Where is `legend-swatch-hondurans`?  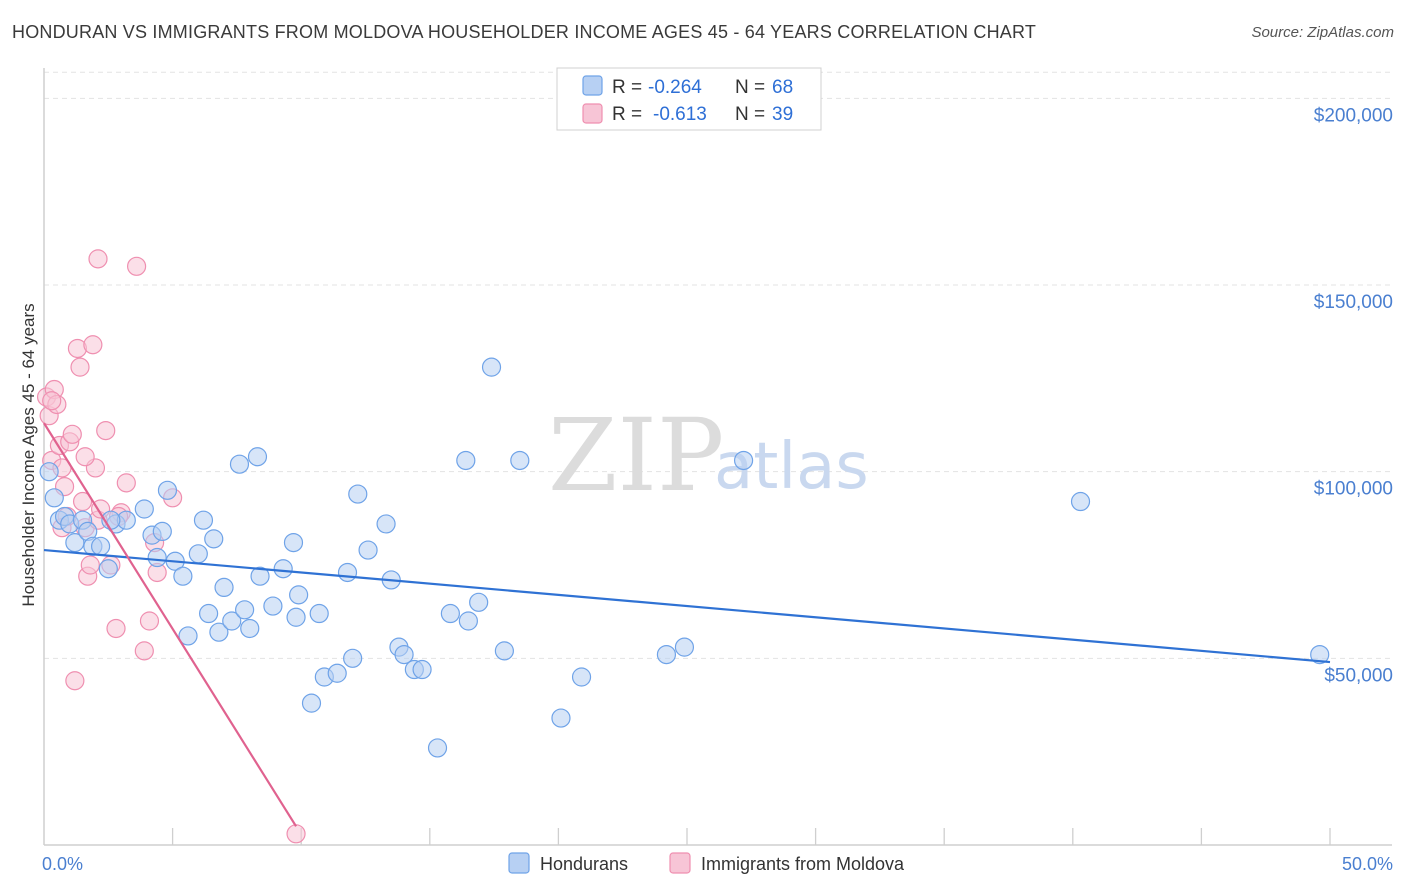
legend-swatch-hondurans is located at coordinates (592, 85).